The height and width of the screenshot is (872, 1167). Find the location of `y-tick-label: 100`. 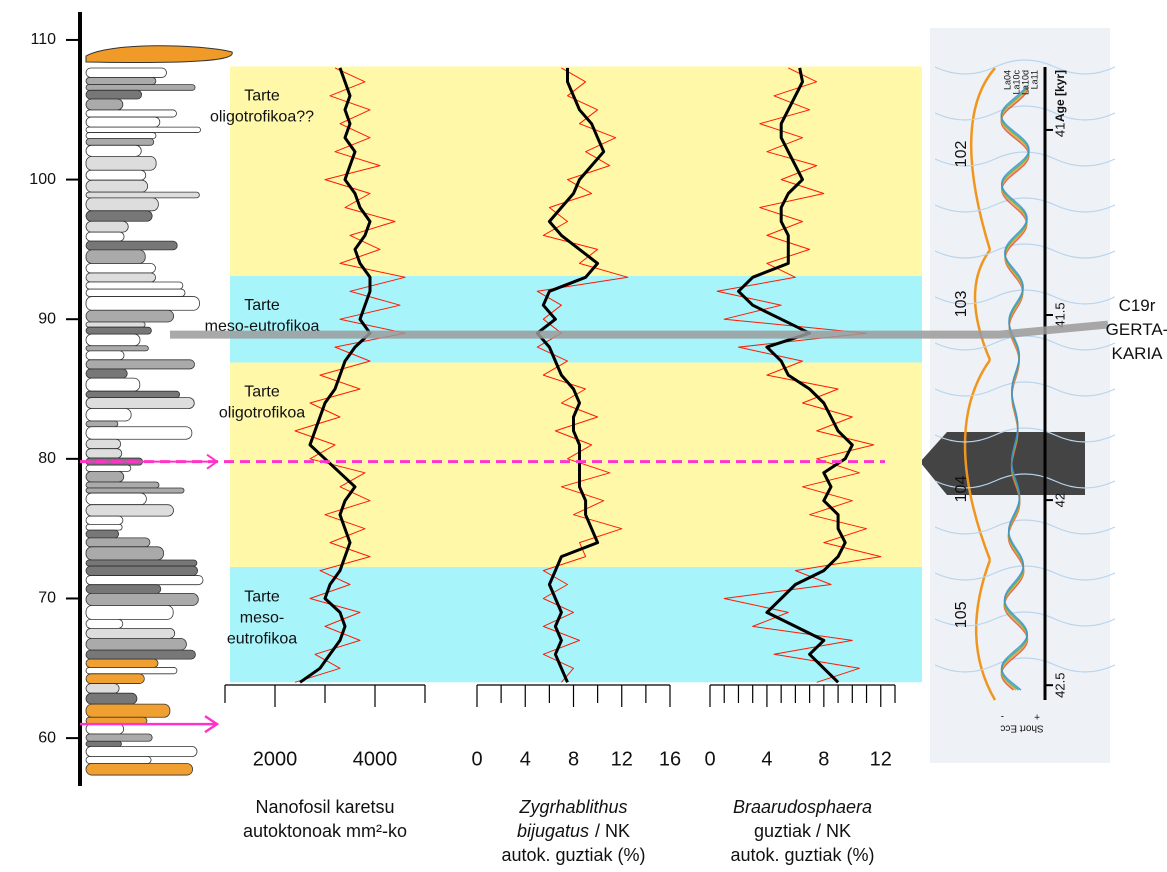

y-tick-label: 100 is located at coordinates (42, 179).